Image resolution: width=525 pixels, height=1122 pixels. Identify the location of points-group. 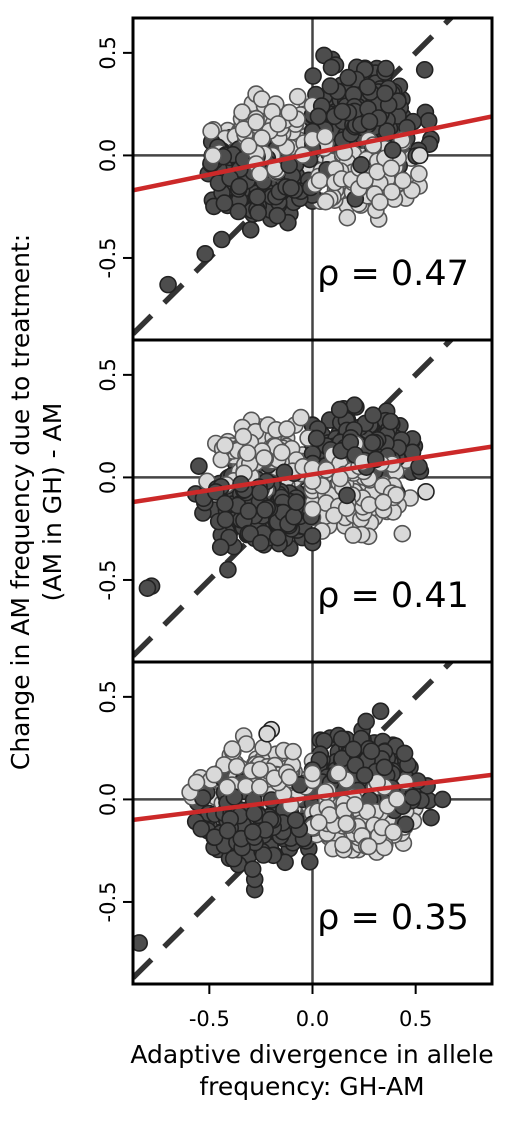
(292, 827).